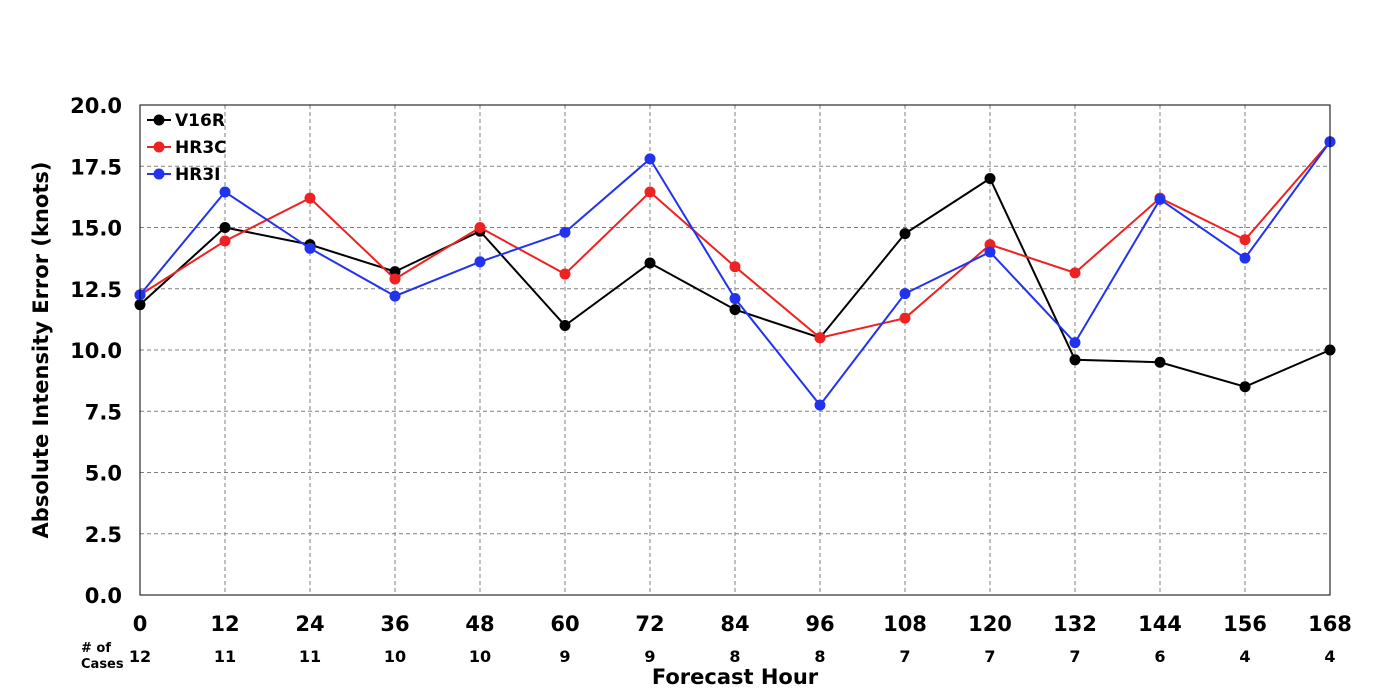 This screenshot has height=700, width=1400. I want to click on y-tick-label: 15.0, so click(96, 229).